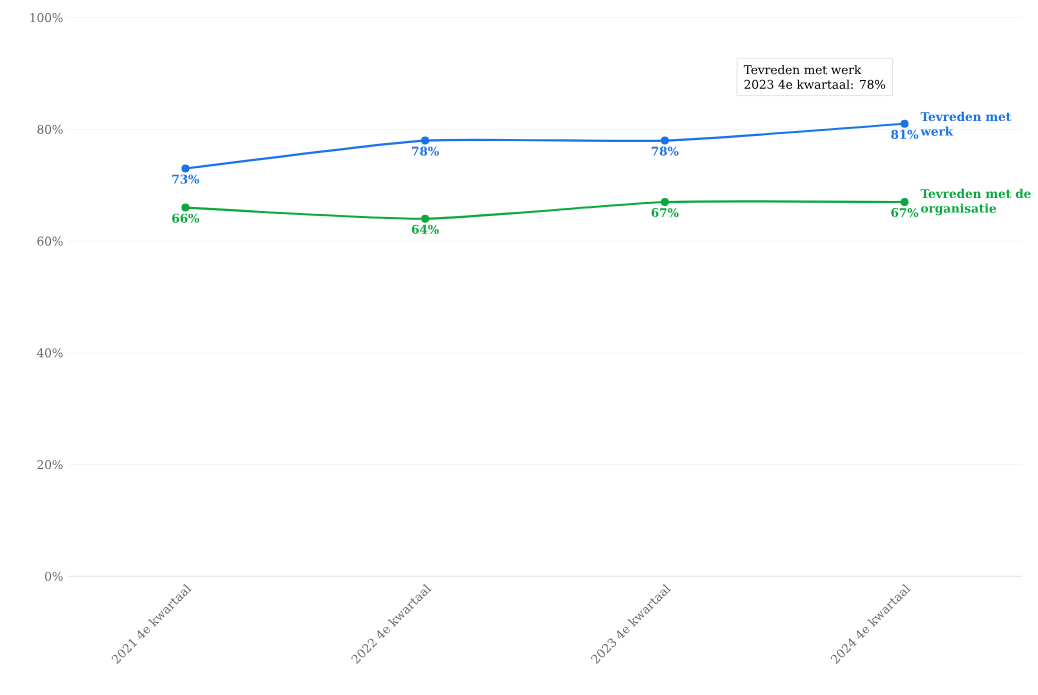  What do you see at coordinates (186, 218) in the screenshot?
I see `data-label: 66%` at bounding box center [186, 218].